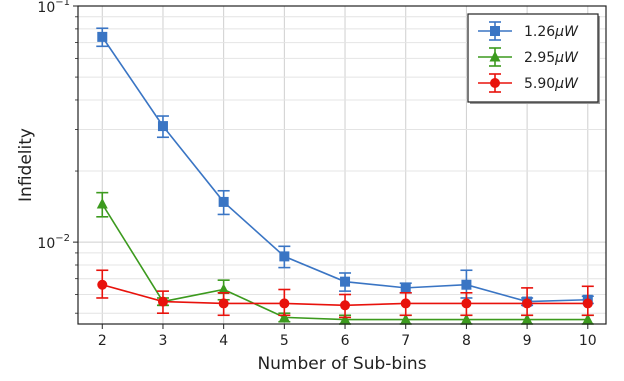 This screenshot has width=624, height=381. I want to click on x-tick-label: 3, so click(163, 341).